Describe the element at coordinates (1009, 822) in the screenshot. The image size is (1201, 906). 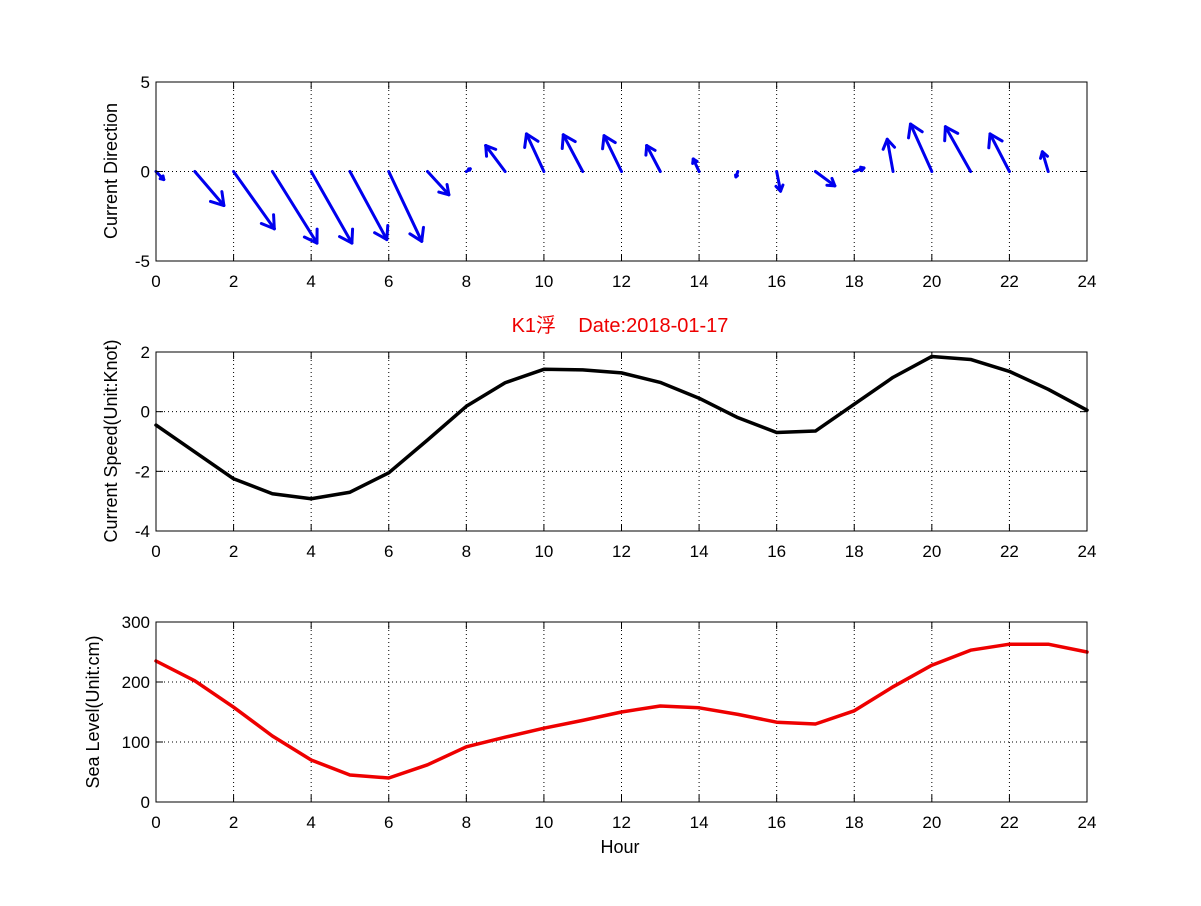
I see `sea-level-x-tick-label: 22` at that location.